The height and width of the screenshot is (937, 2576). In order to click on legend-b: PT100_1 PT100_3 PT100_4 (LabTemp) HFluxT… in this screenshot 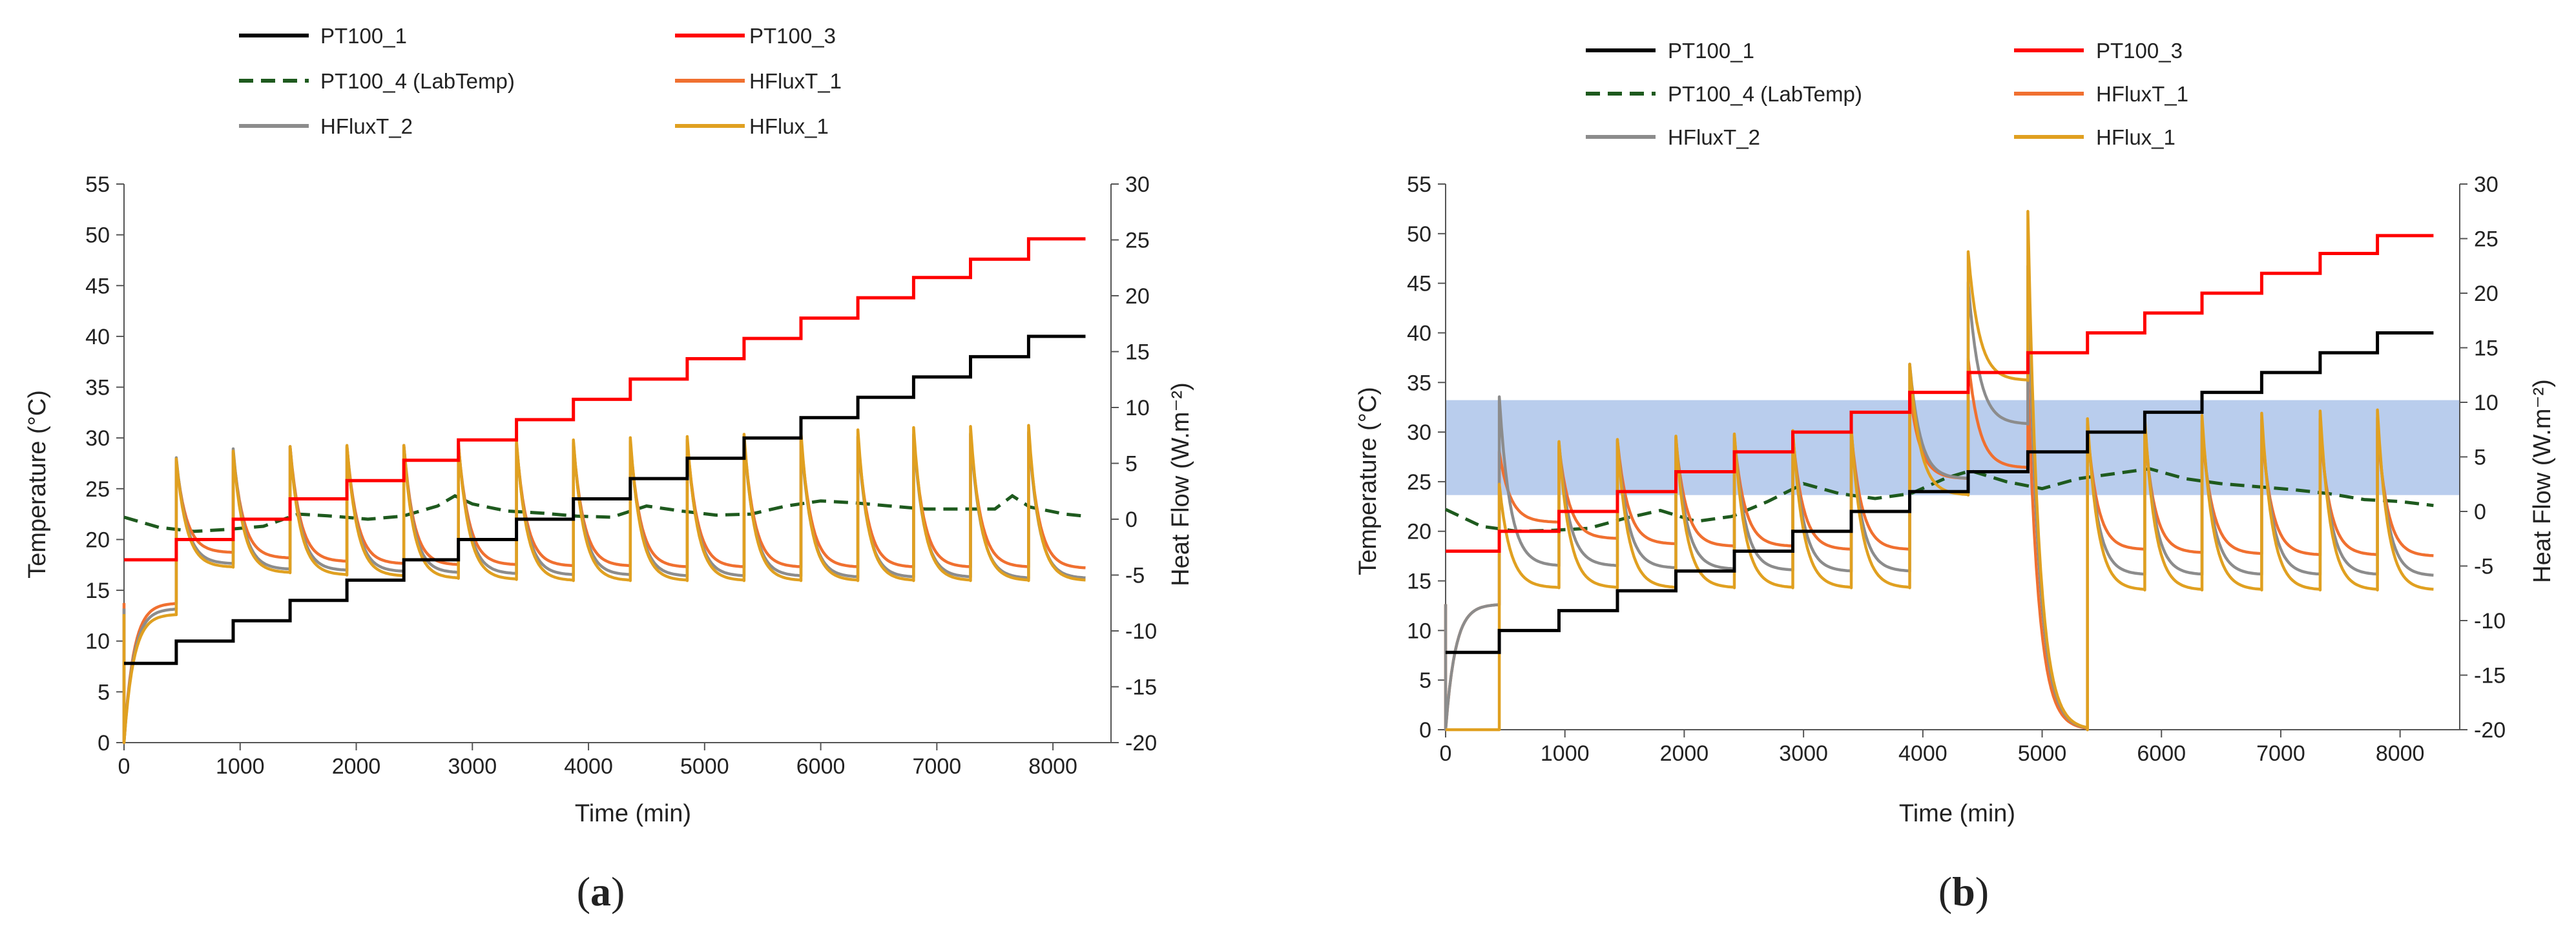, I will do `click(1887, 94)`.